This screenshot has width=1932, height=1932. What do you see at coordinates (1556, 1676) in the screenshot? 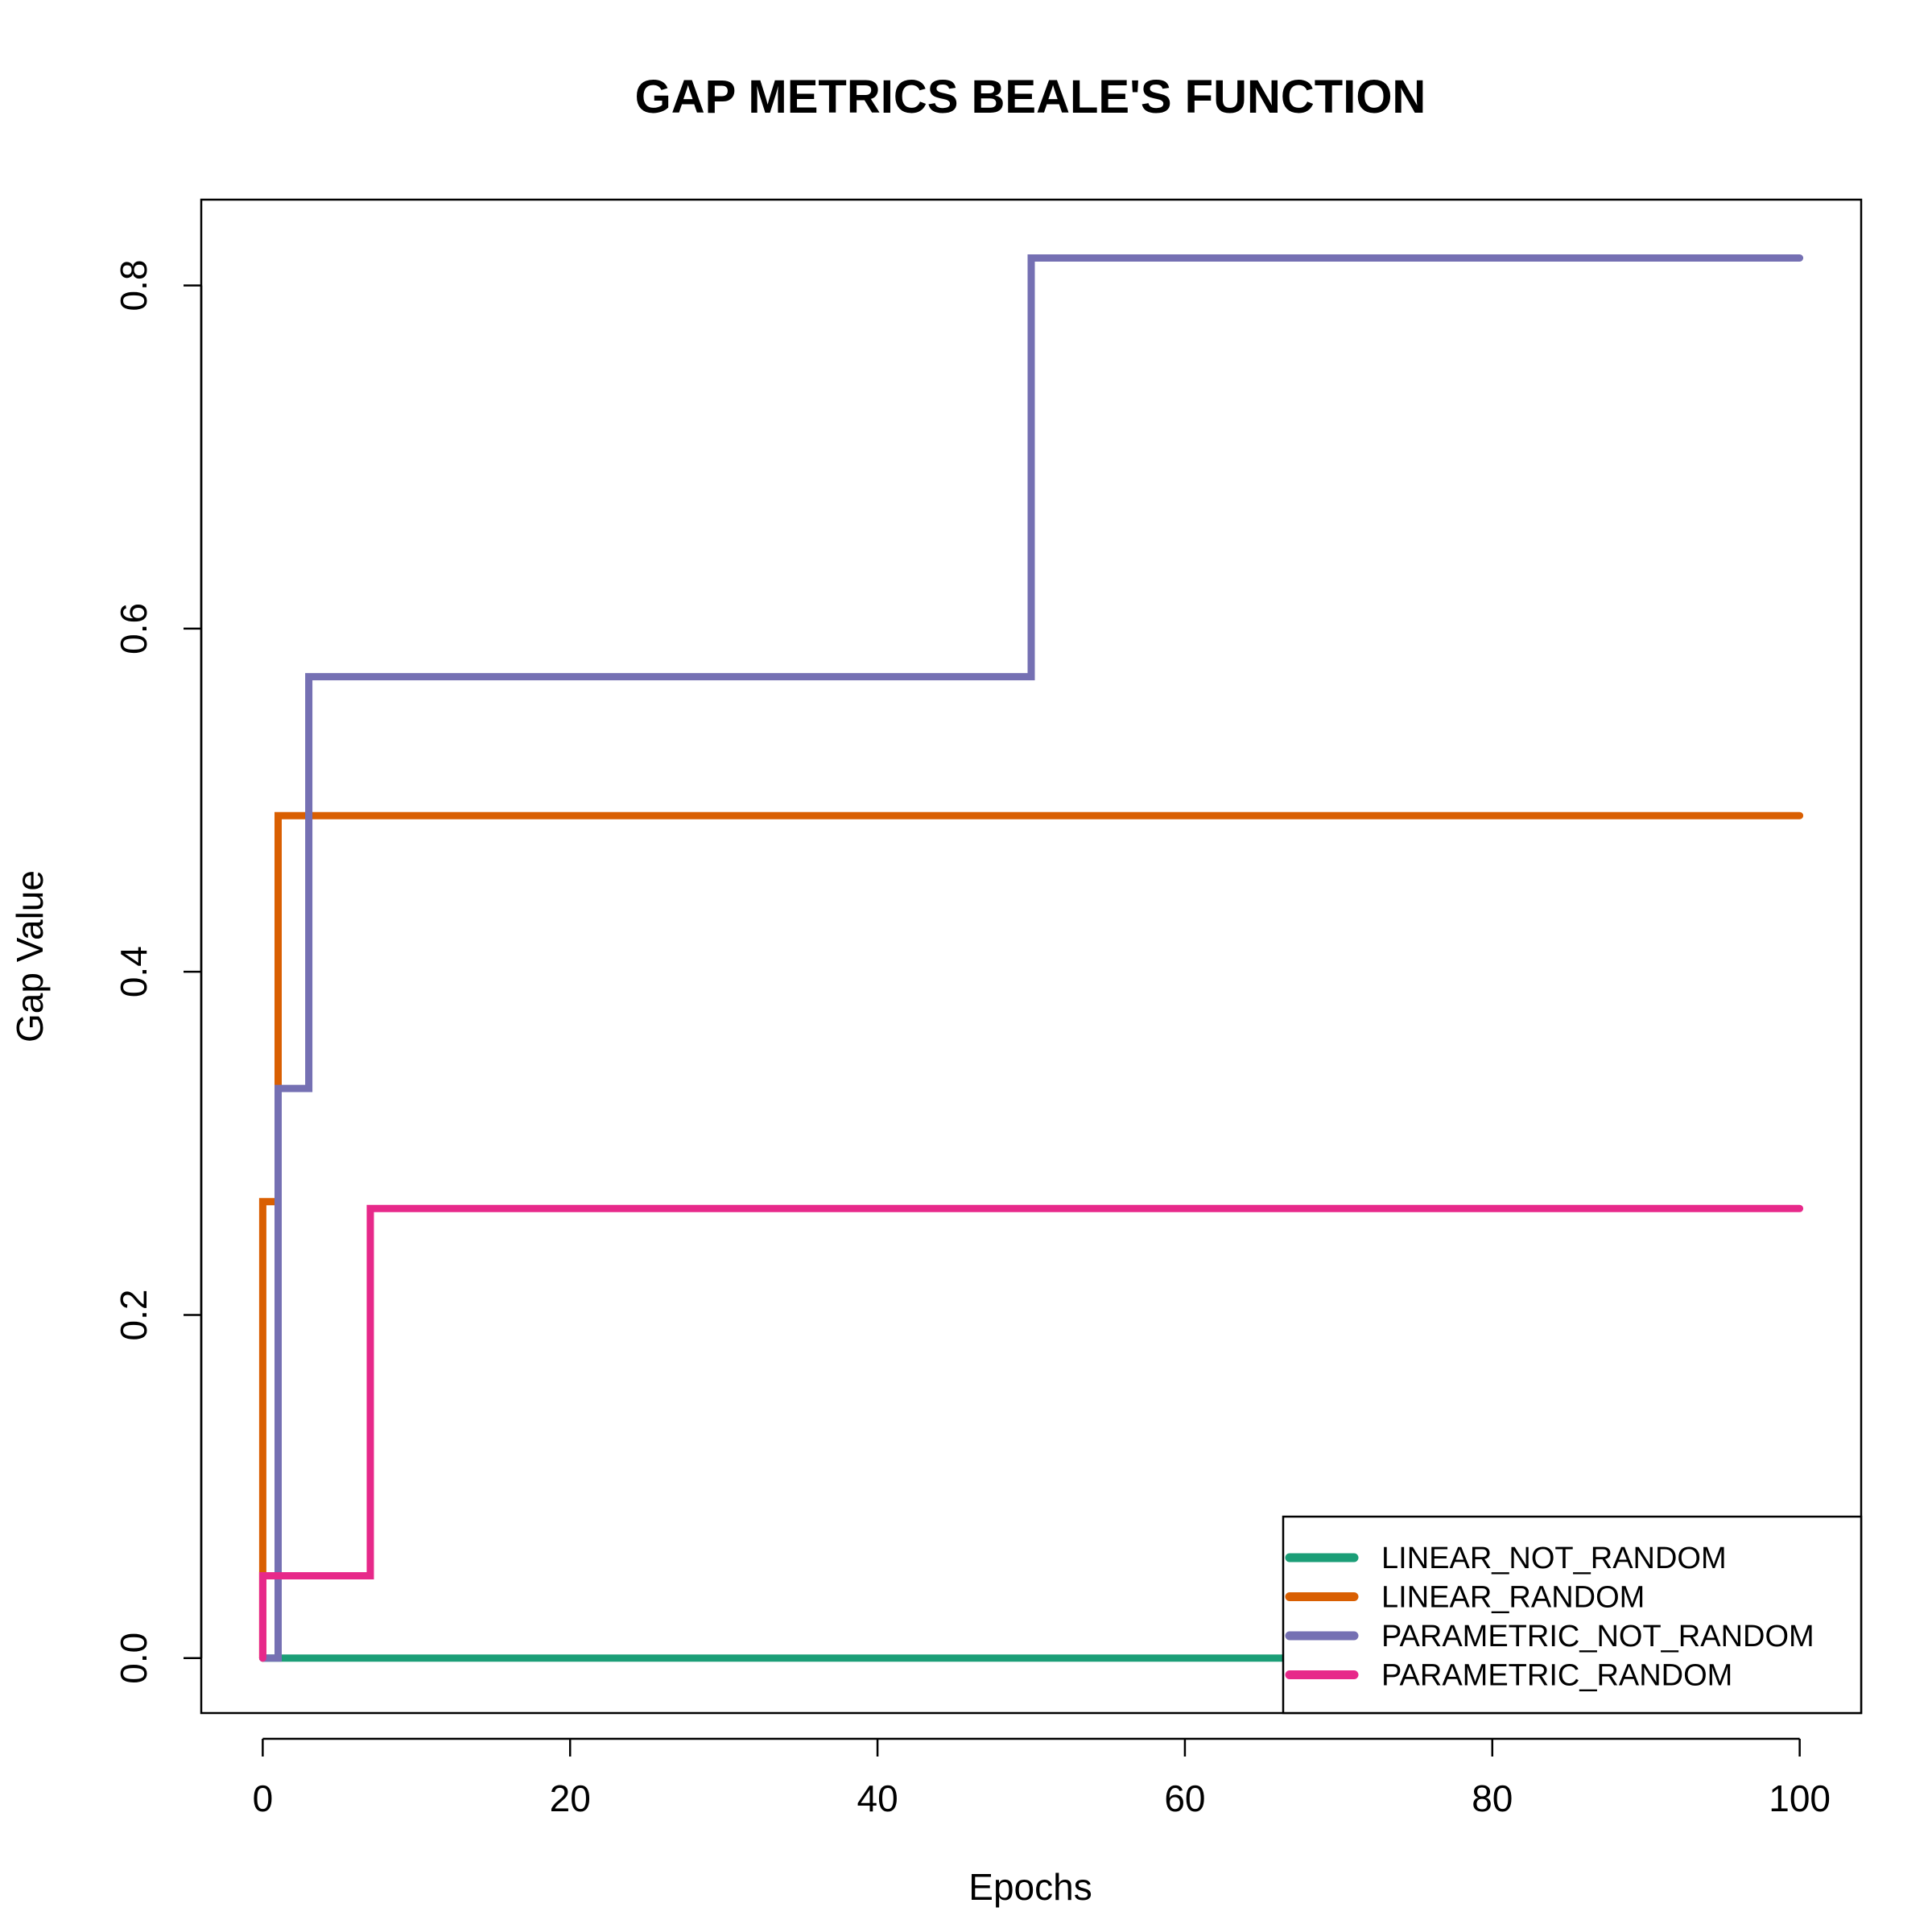
I see `legend-label: PARAMETRIC_RANDOM` at bounding box center [1556, 1676].